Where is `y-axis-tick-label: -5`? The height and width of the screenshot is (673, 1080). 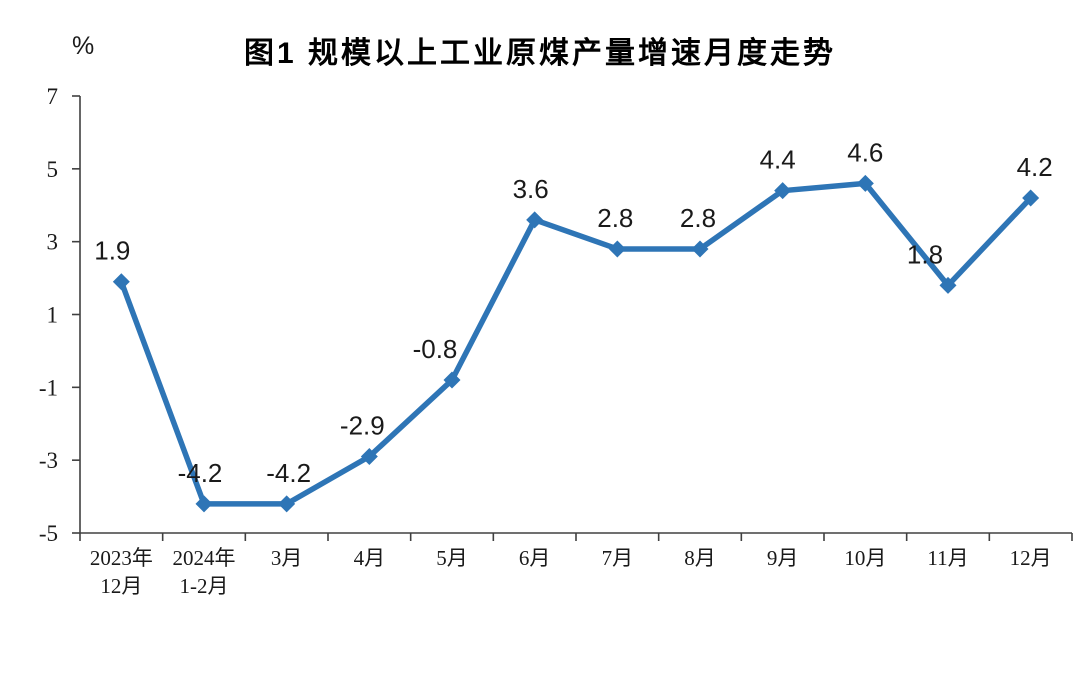 y-axis-tick-label: -5 is located at coordinates (48, 533).